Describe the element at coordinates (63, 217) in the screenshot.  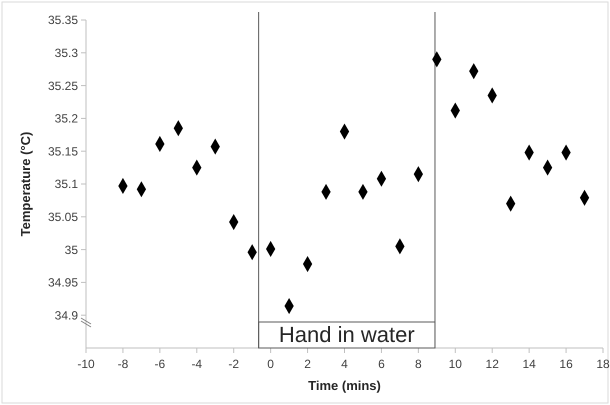
I see `y-tick-label: 35.05` at that location.